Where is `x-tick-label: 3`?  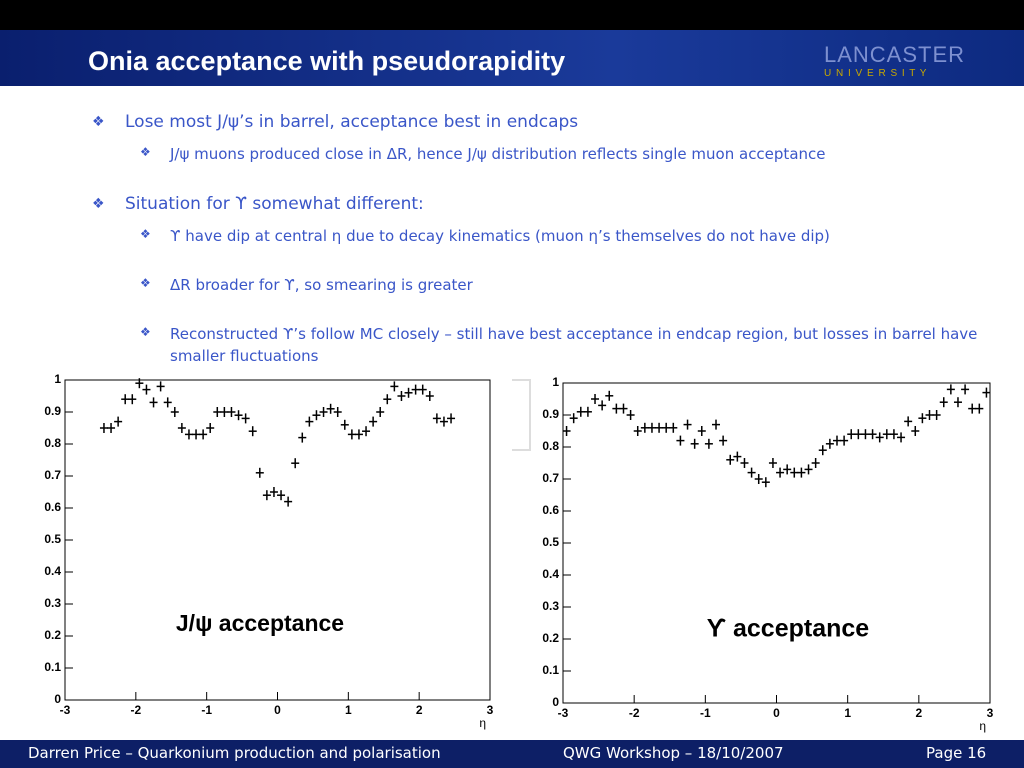 x-tick-label: 3 is located at coordinates (490, 710).